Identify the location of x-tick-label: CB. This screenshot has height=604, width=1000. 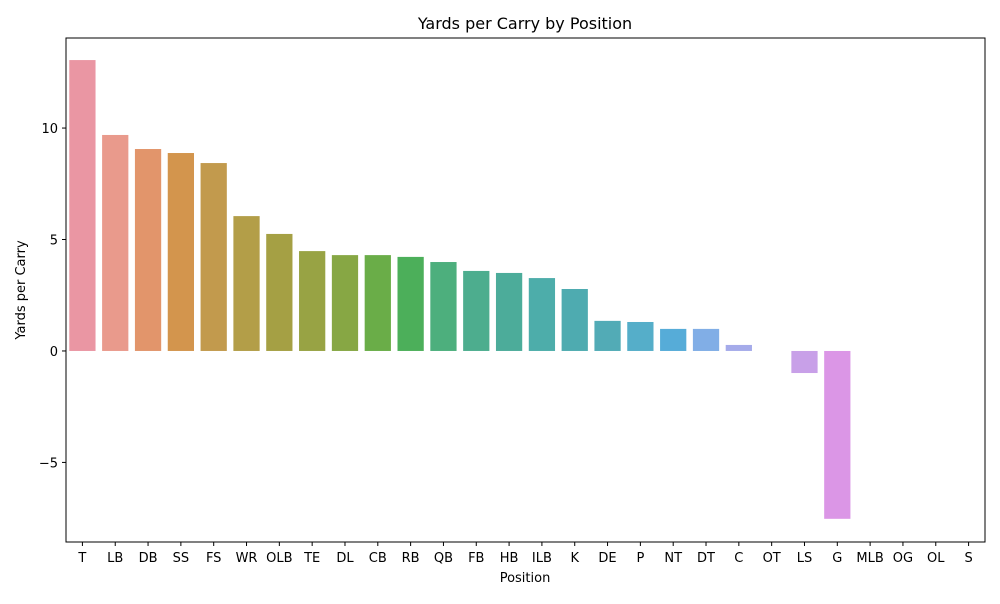
(378, 558).